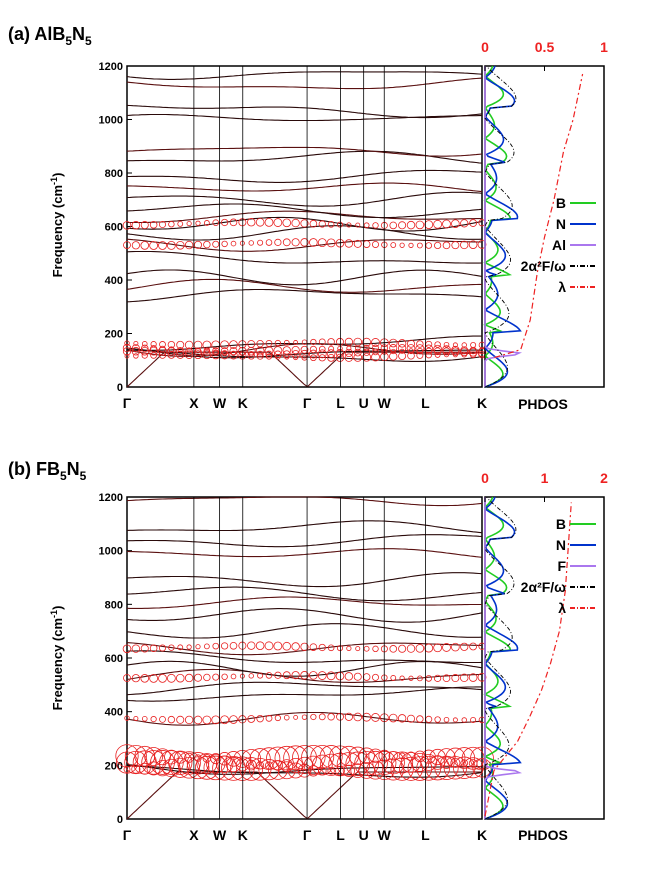 Image resolution: width=665 pixels, height=886 pixels. I want to click on legend-label: 2α²F/ω, so click(543, 266).